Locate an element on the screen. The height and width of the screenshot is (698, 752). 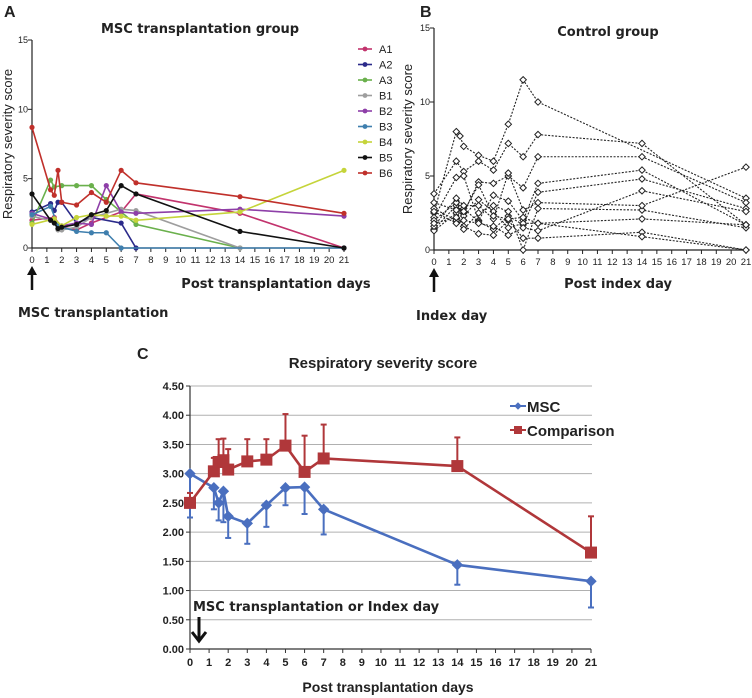
x-tick-label: 0 is located at coordinates (433, 262).